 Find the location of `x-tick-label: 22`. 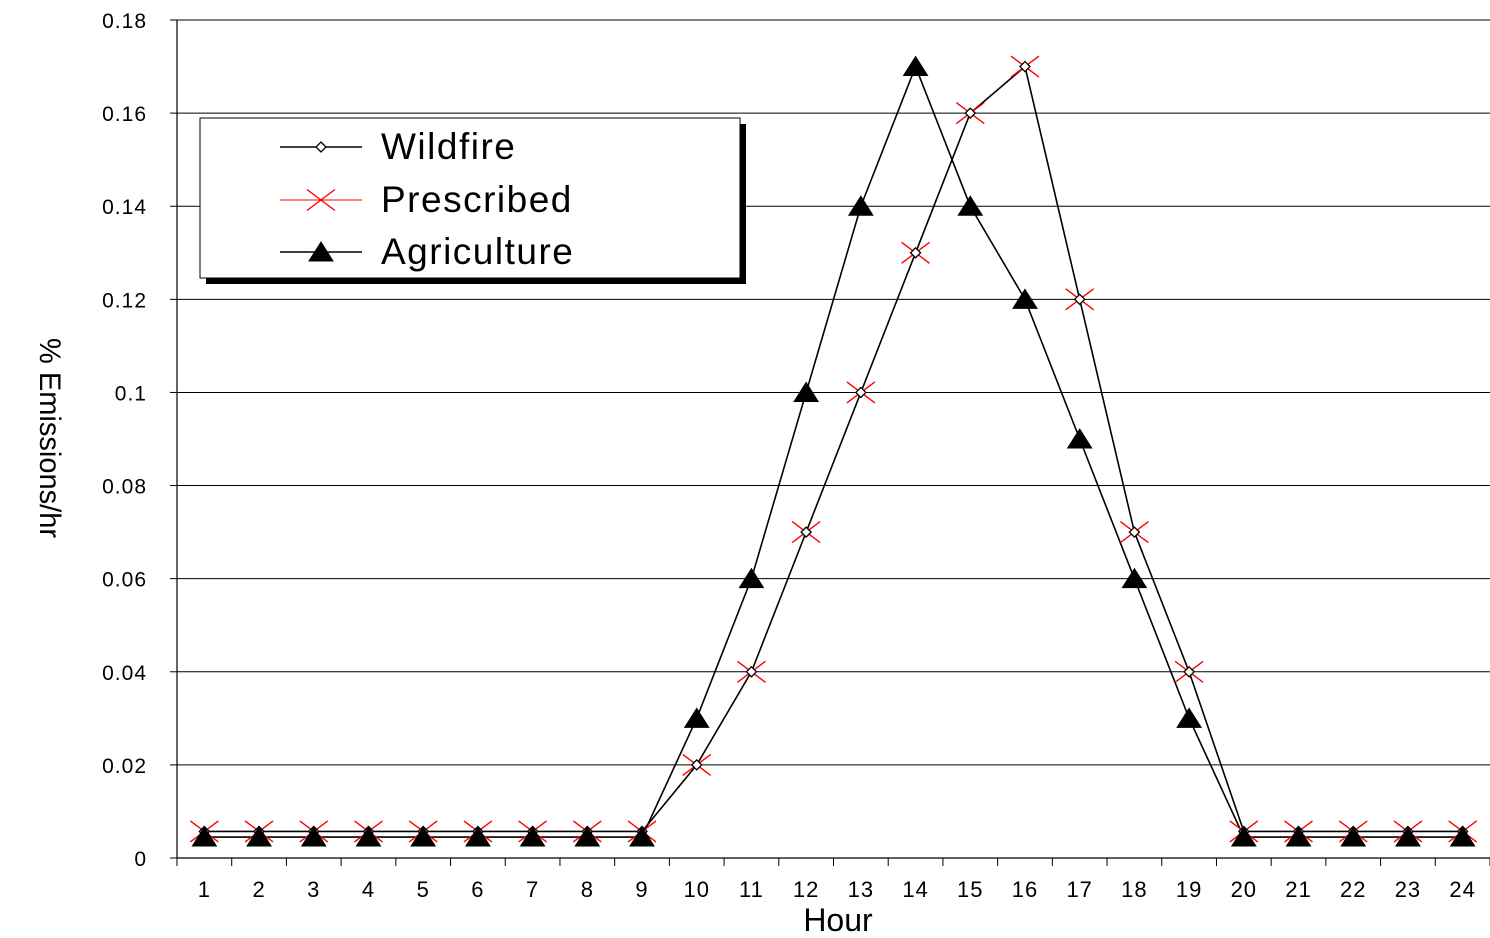

x-tick-label: 22 is located at coordinates (1353, 889).